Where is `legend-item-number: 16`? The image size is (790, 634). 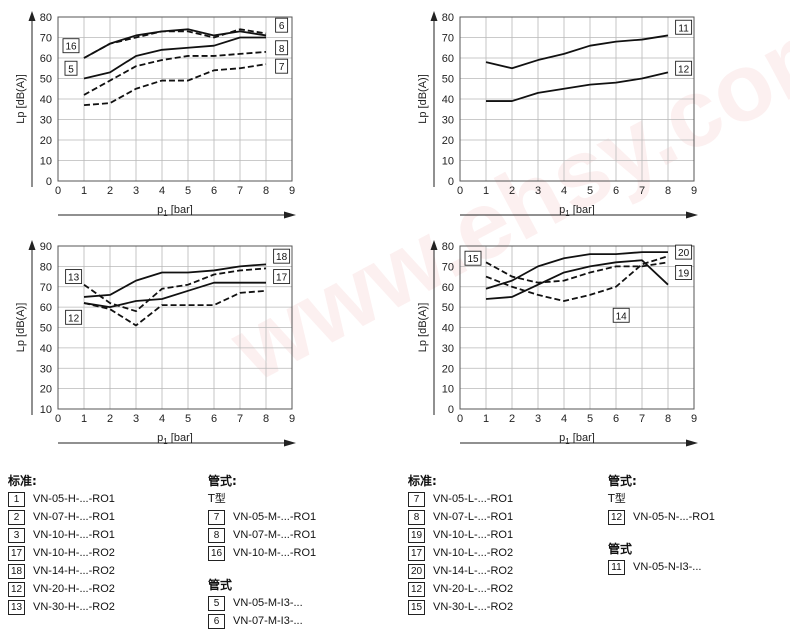
legend-item-number: 16 is located at coordinates (216, 553).